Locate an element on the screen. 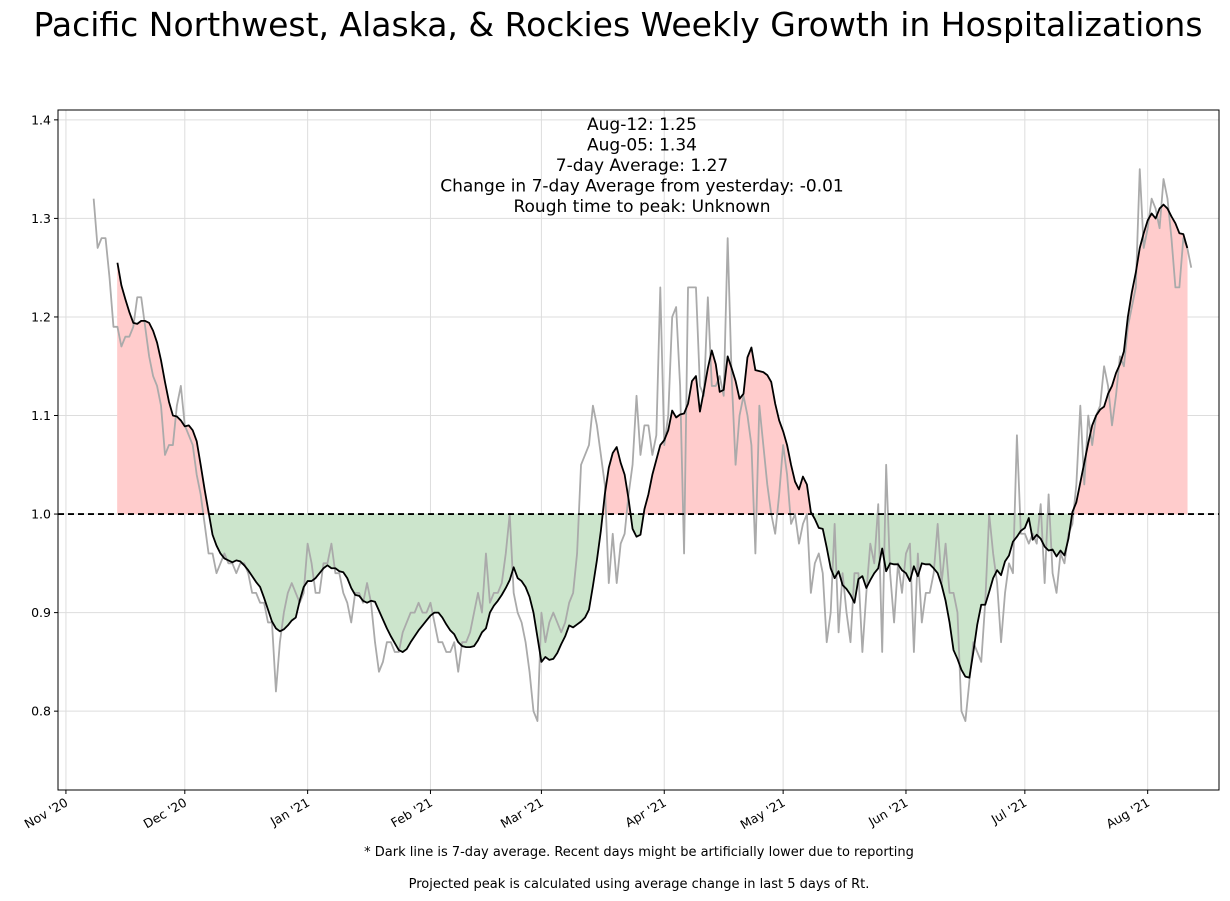 This screenshot has width=1230, height=901. x-tick-label: Jul '21 is located at coordinates (1009, 811).